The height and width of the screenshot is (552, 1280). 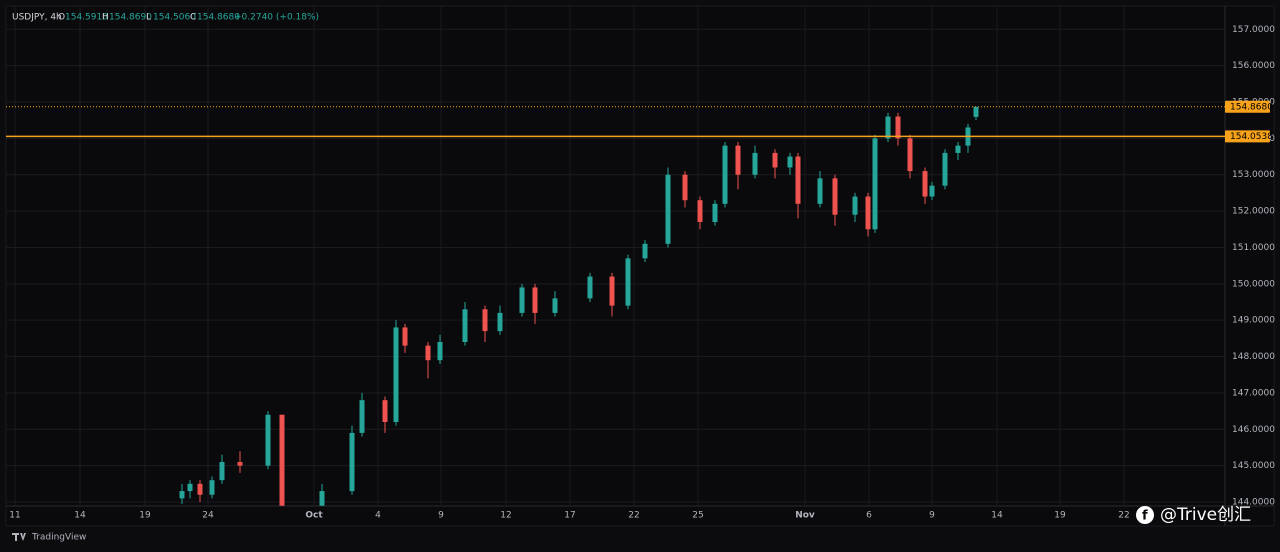 I want to click on y-tick-label: 148.0000, so click(x=1253, y=357).